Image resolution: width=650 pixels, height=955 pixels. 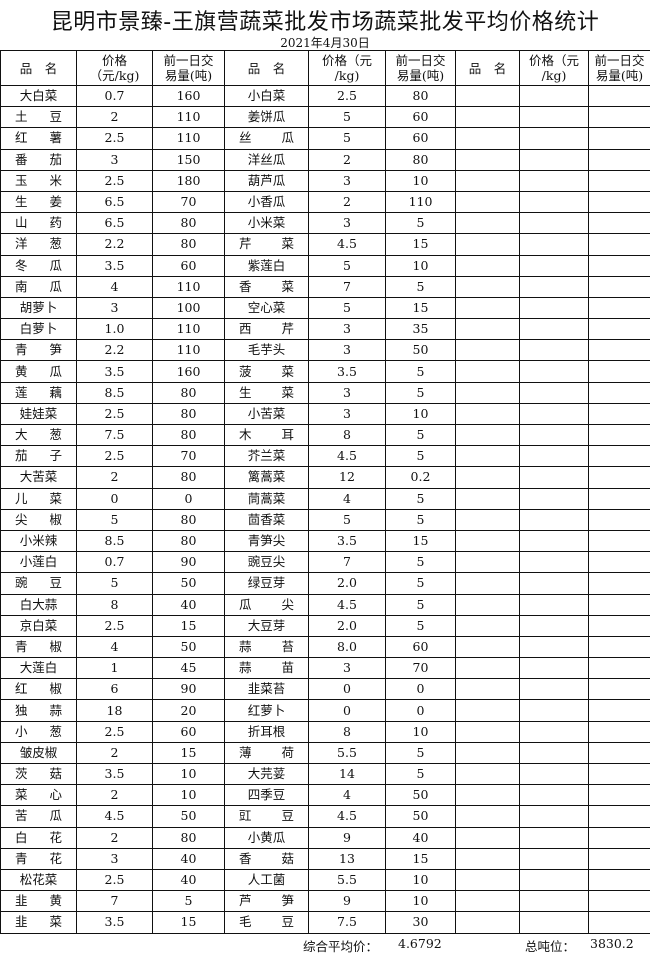 I want to click on cell-name: 大白菜, so click(x=39, y=96).